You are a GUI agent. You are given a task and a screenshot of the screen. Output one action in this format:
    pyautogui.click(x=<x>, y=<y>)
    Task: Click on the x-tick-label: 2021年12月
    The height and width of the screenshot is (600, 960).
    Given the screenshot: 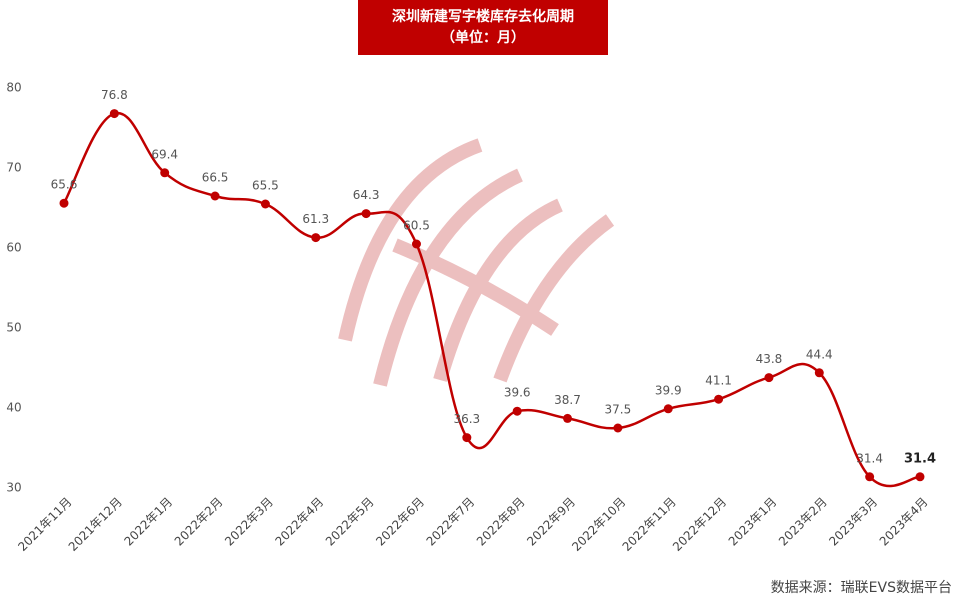 What is the action you would take?
    pyautogui.click(x=95, y=524)
    